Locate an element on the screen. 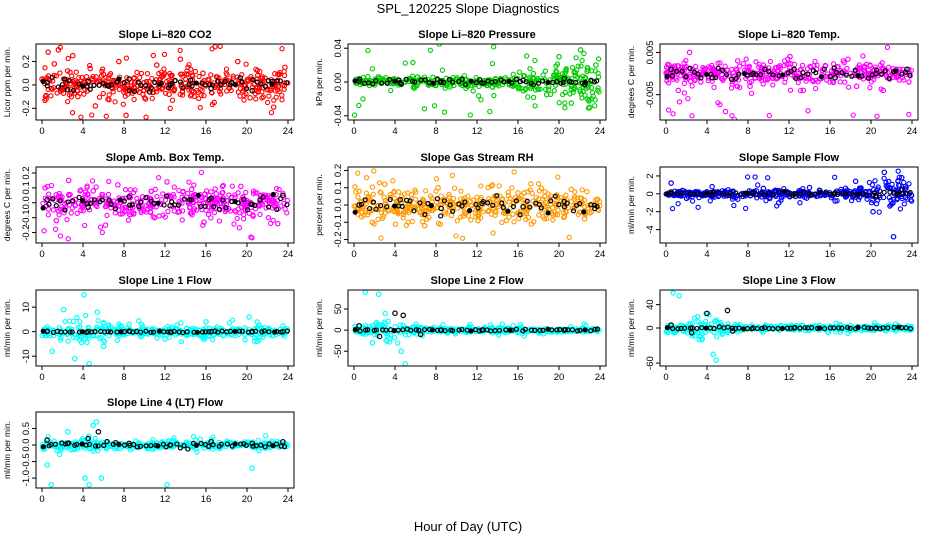 This screenshot has width=936, height=540. x-tick-label: 20 is located at coordinates (247, 377).